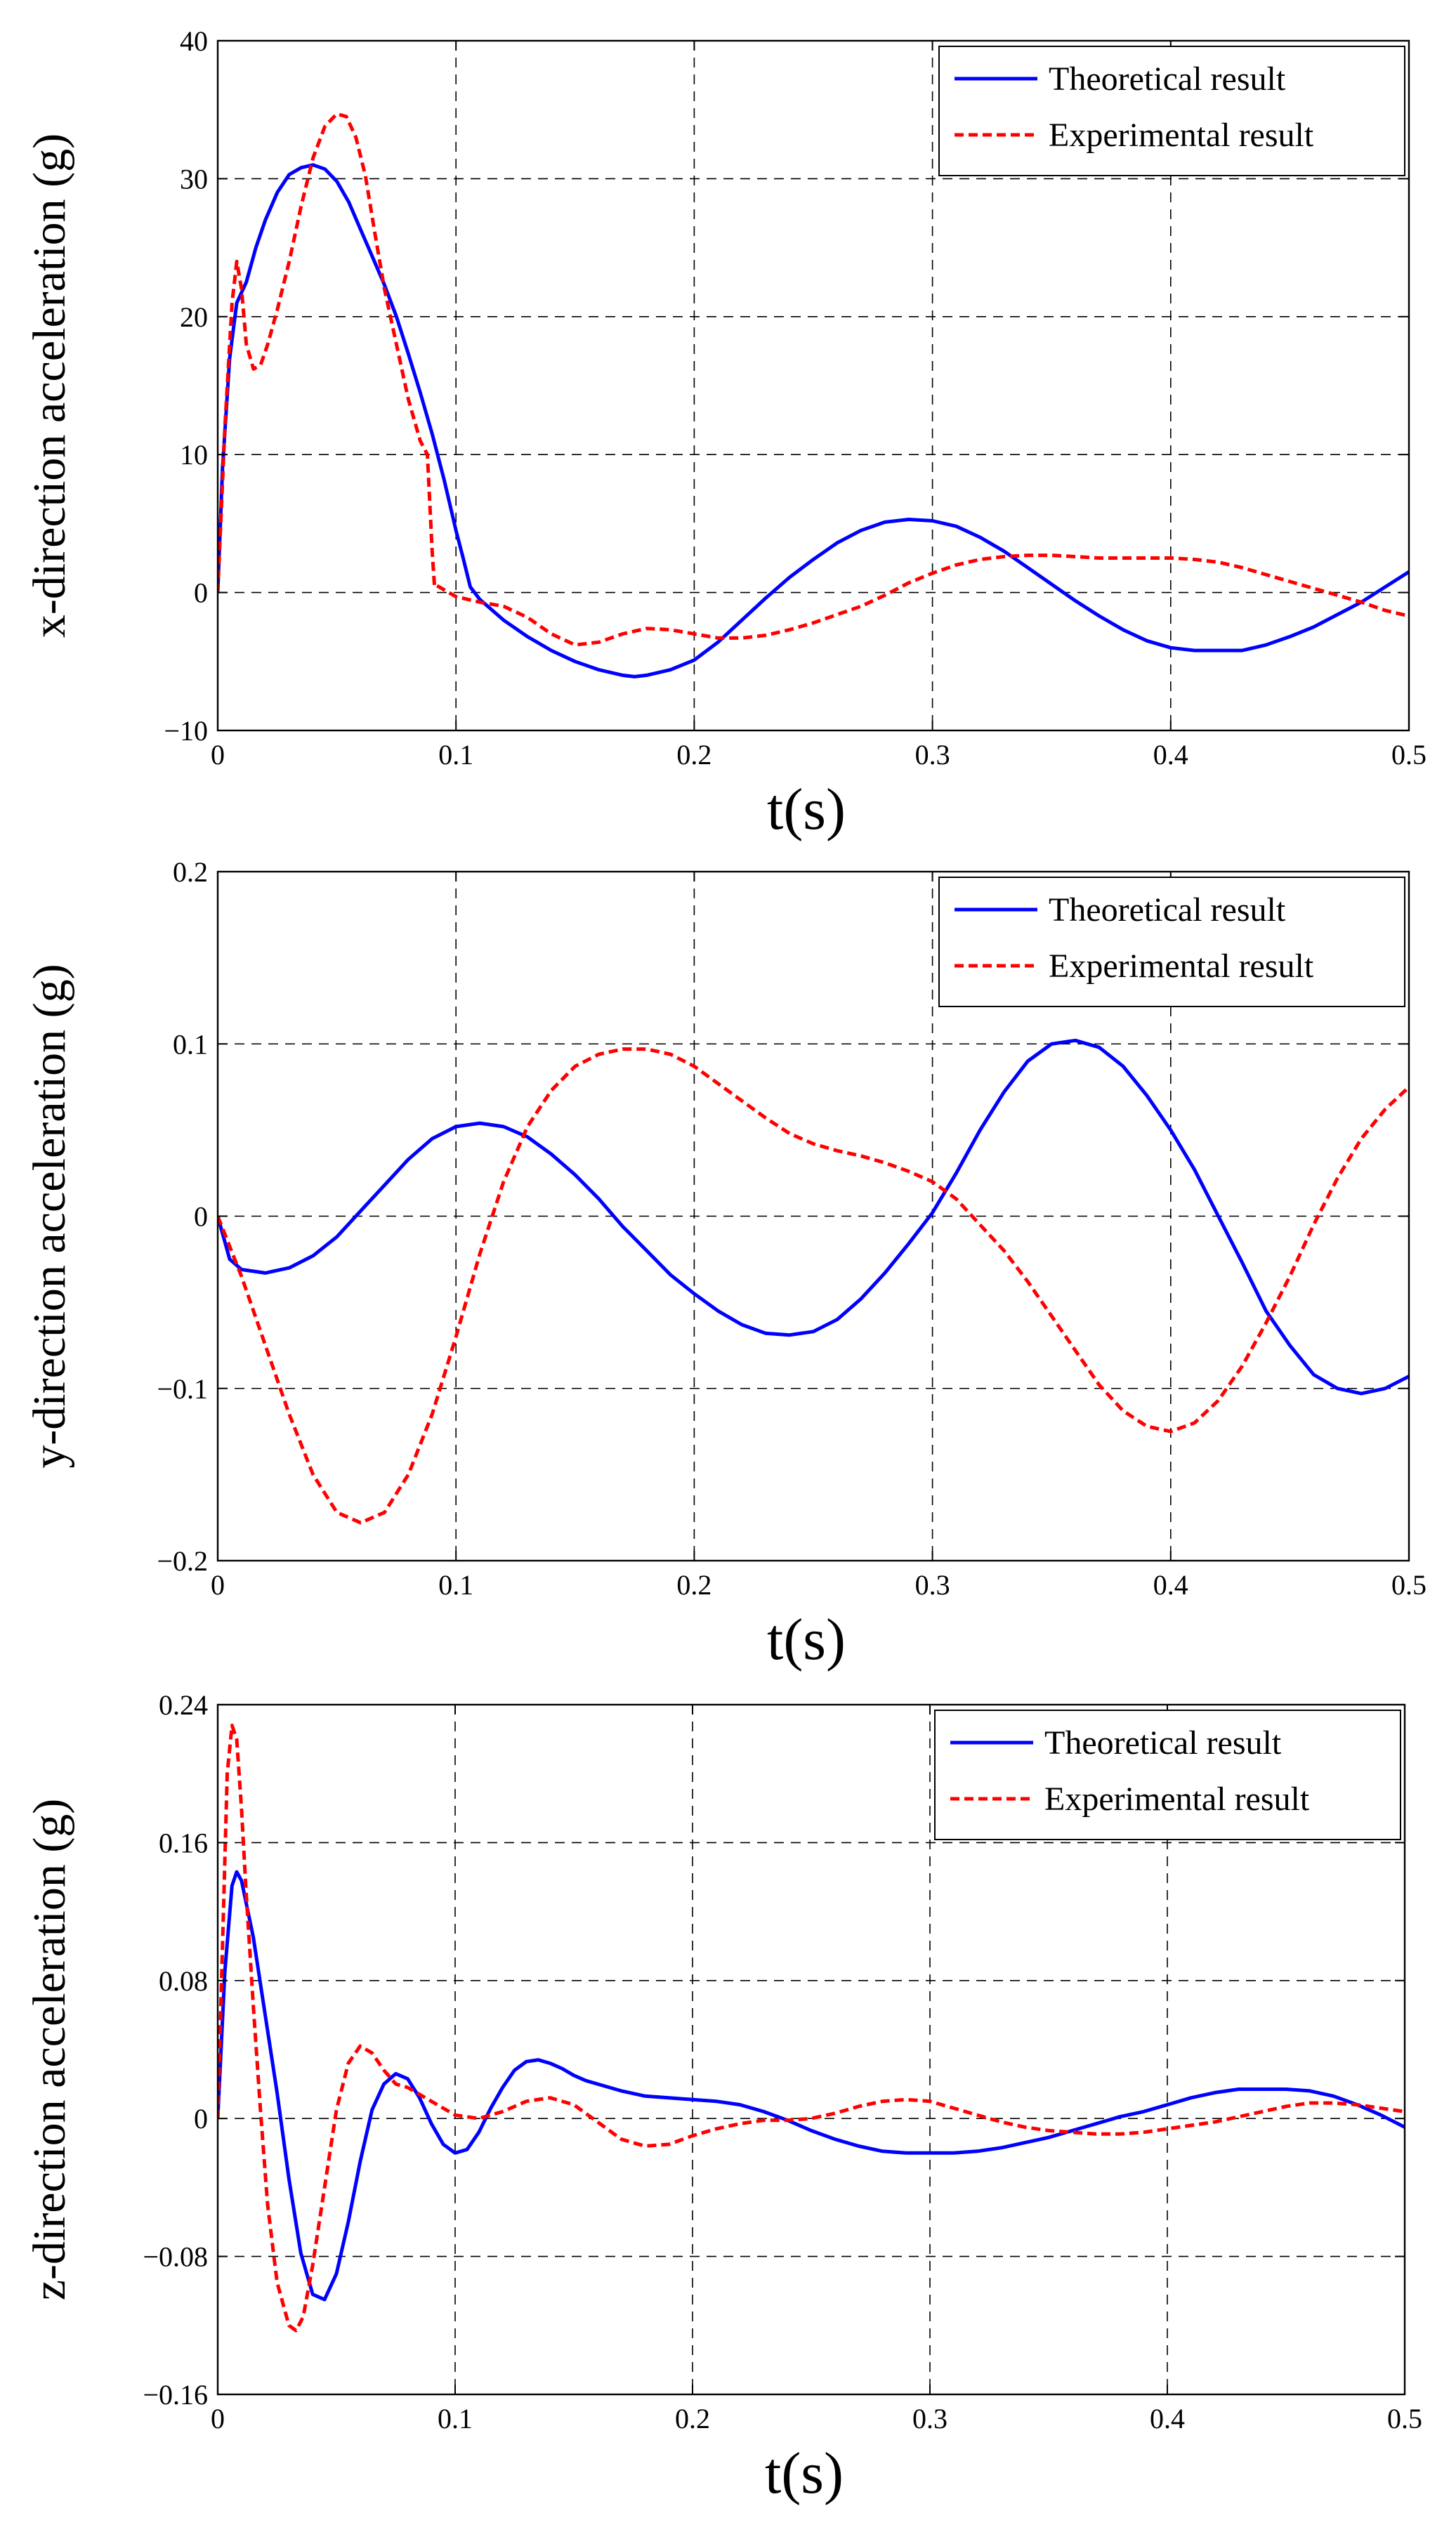 Image resolution: width=1456 pixels, height=2544 pixels. What do you see at coordinates (1167, 910) in the screenshot?
I see `chart-2-legend-label-theoretical: Theoretical result` at bounding box center [1167, 910].